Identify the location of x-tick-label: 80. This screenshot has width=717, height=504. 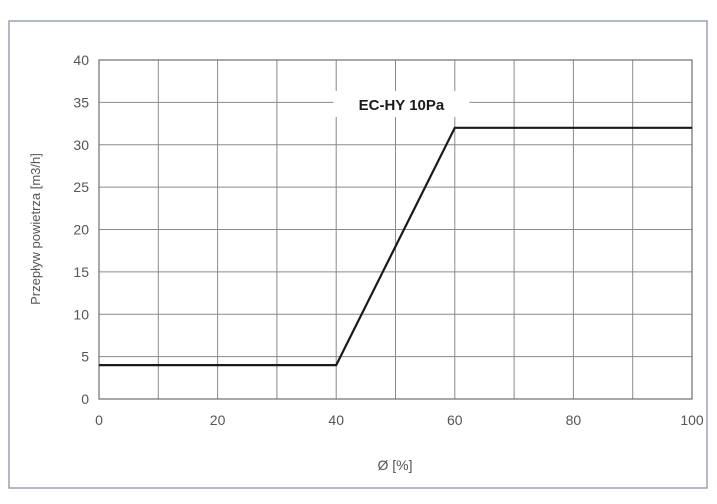
(574, 420).